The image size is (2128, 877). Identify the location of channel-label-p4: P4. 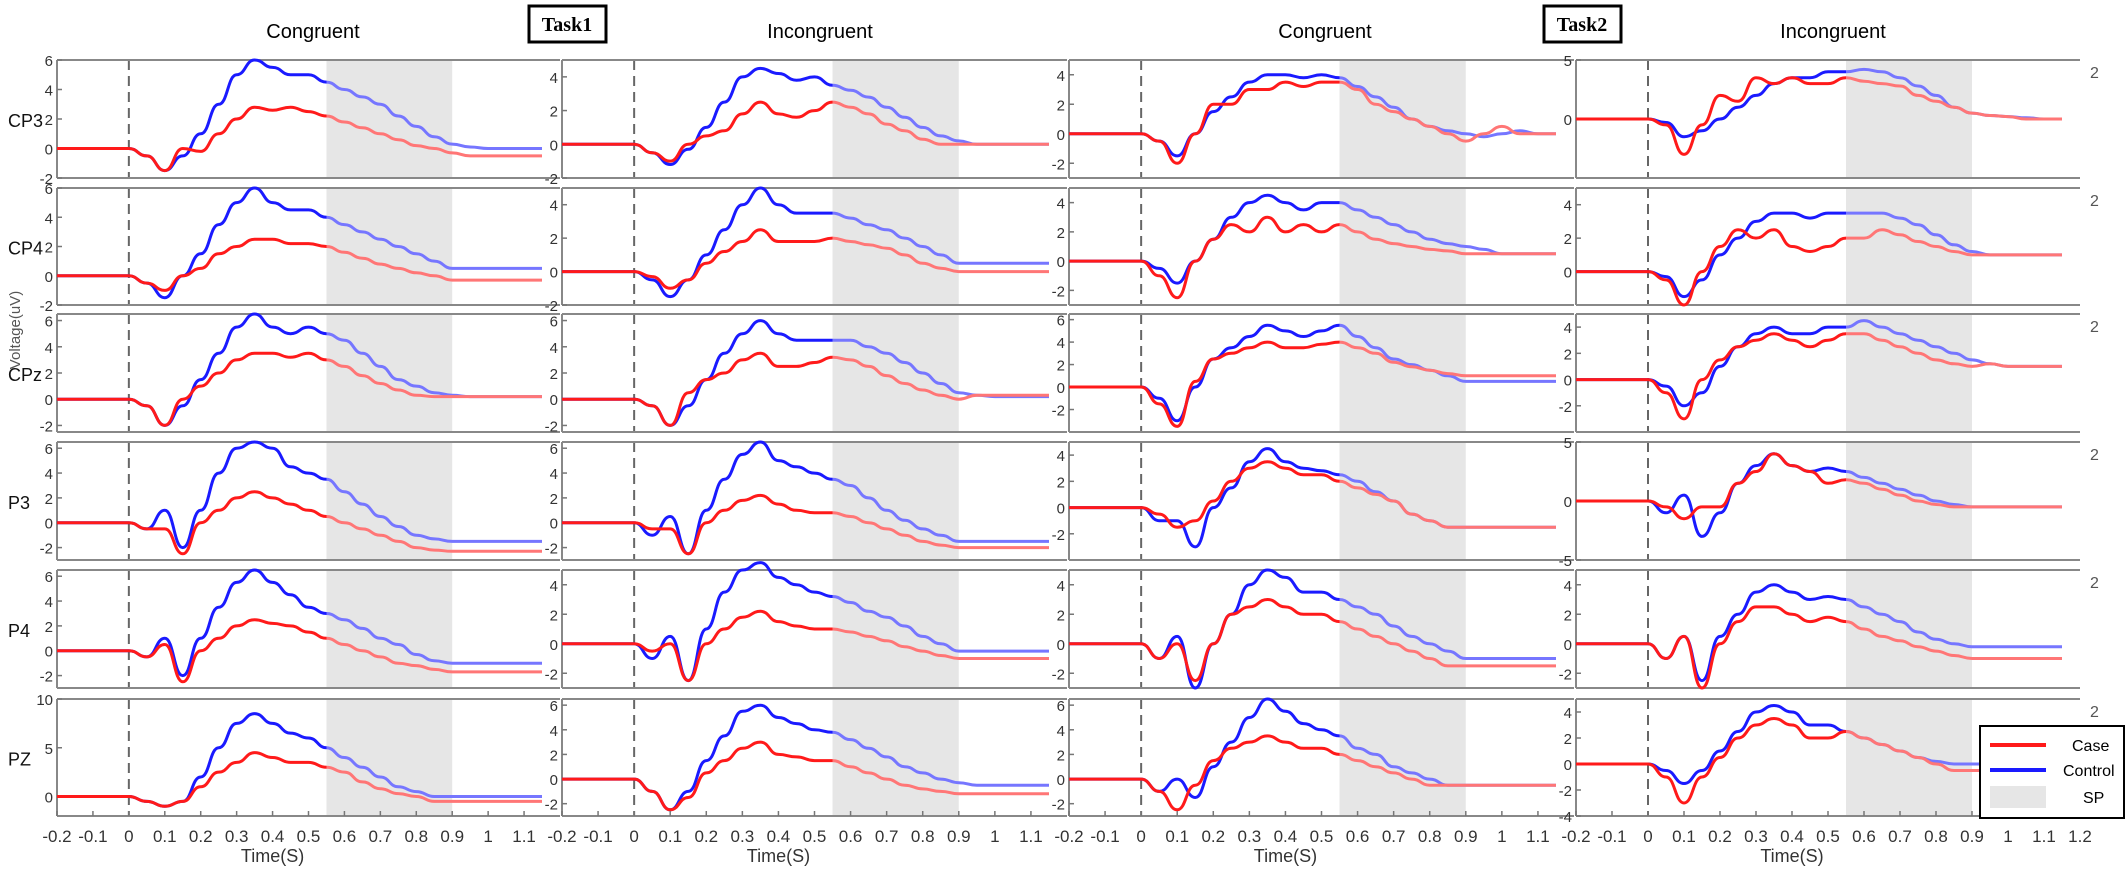
(19, 631).